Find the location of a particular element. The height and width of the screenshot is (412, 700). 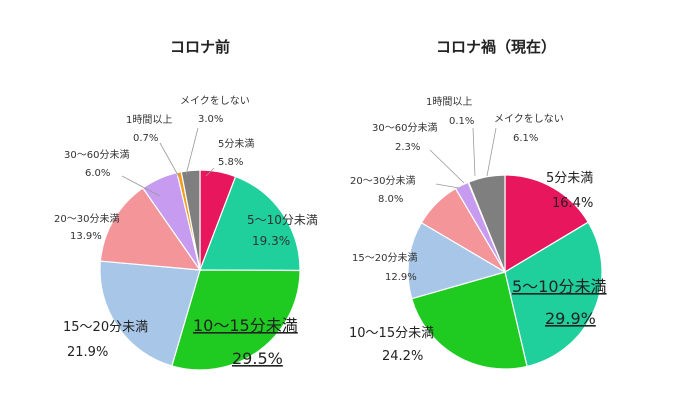

slice-data-label: 3.0% is located at coordinates (210, 119).